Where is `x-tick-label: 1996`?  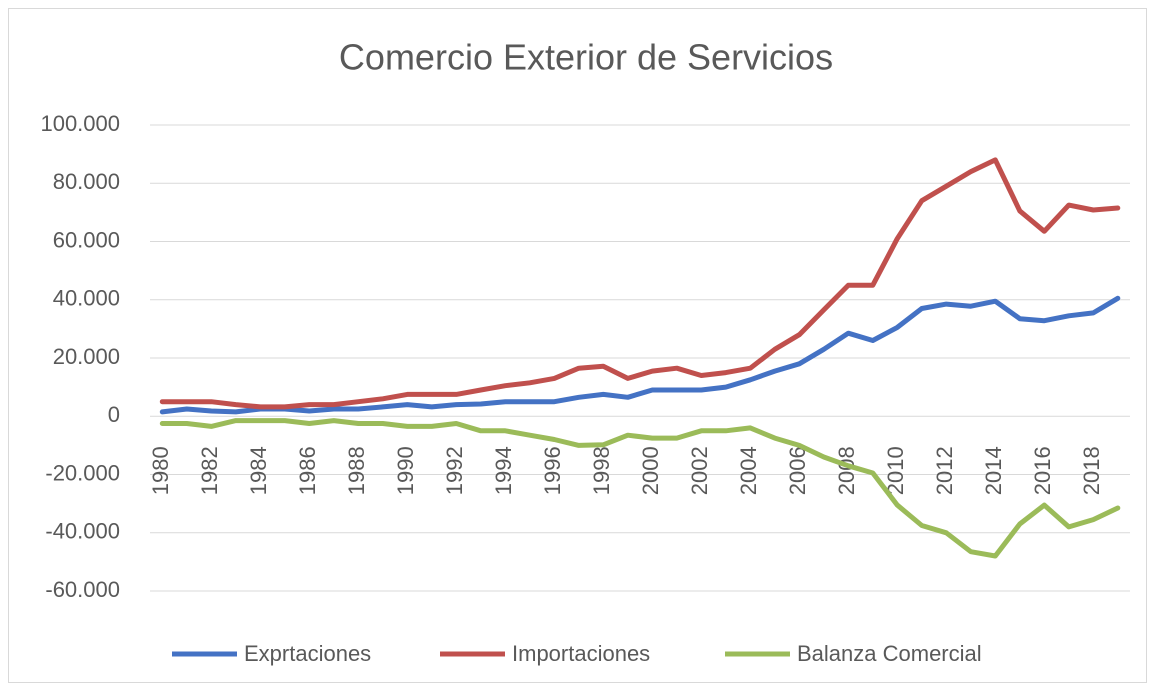
x-tick-label: 1996 is located at coordinates (552, 470).